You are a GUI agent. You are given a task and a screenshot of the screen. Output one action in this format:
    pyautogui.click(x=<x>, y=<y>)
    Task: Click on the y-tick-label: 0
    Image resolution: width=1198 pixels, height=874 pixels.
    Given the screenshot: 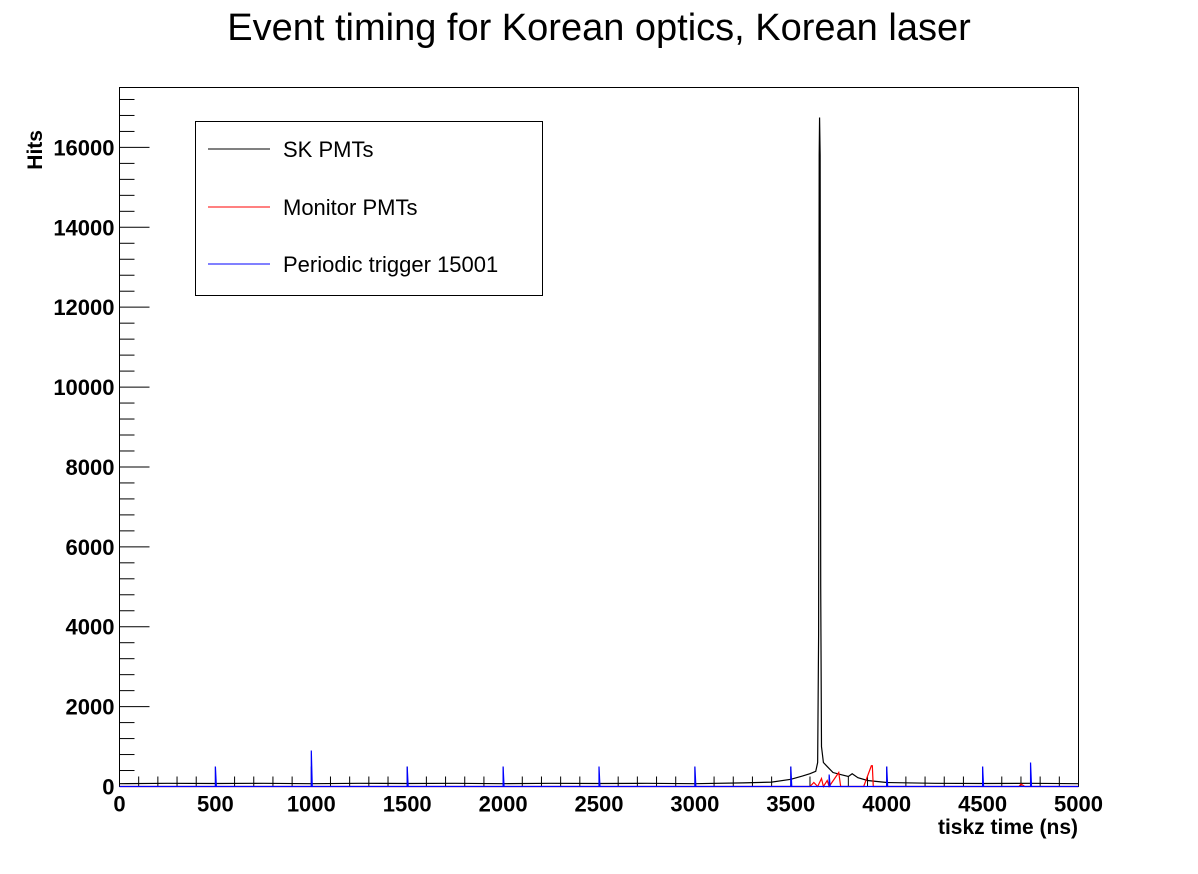 What is the action you would take?
    pyautogui.click(x=108, y=787)
    